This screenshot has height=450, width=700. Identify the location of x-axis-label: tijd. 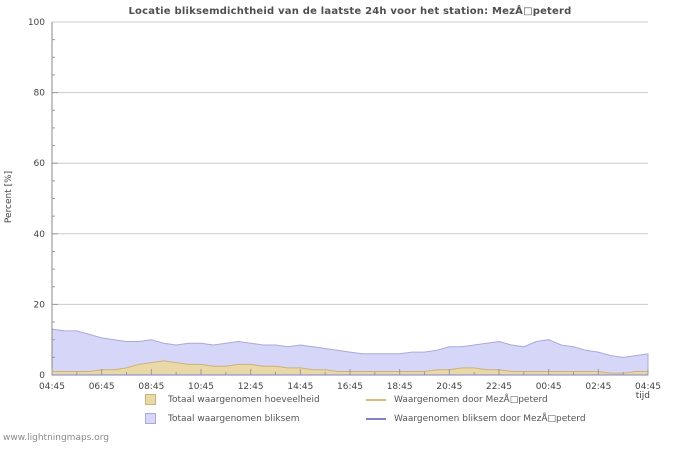
(642, 396).